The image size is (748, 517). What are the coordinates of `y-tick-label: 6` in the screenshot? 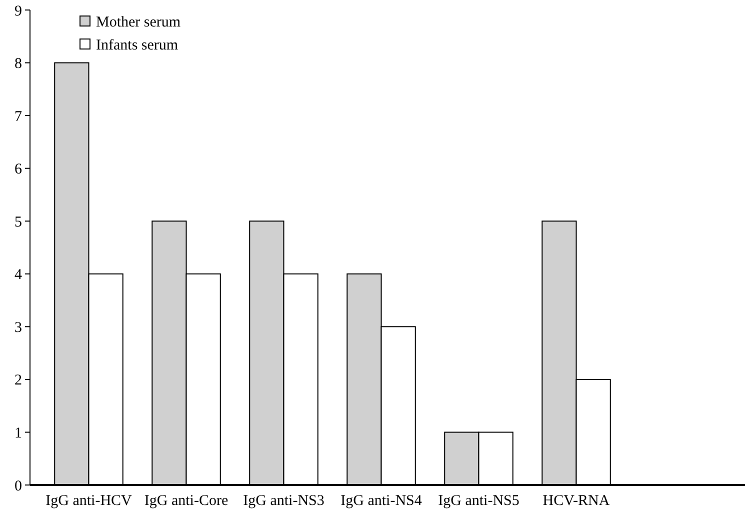 It's located at (18, 170).